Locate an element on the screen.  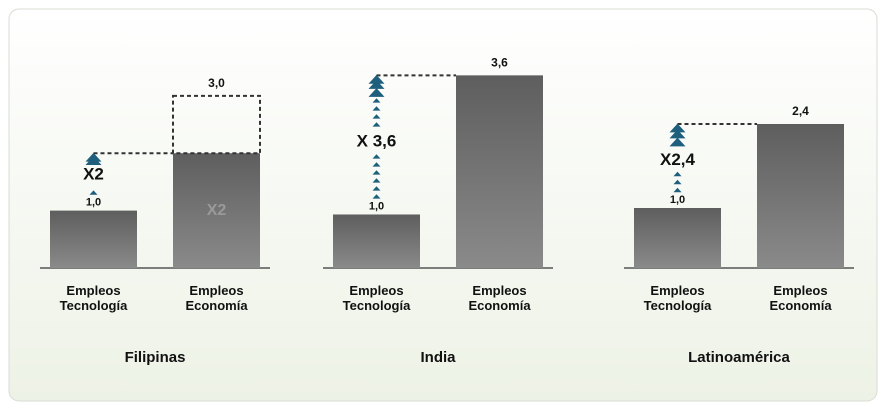
value-label: 3,6 is located at coordinates (499, 63).